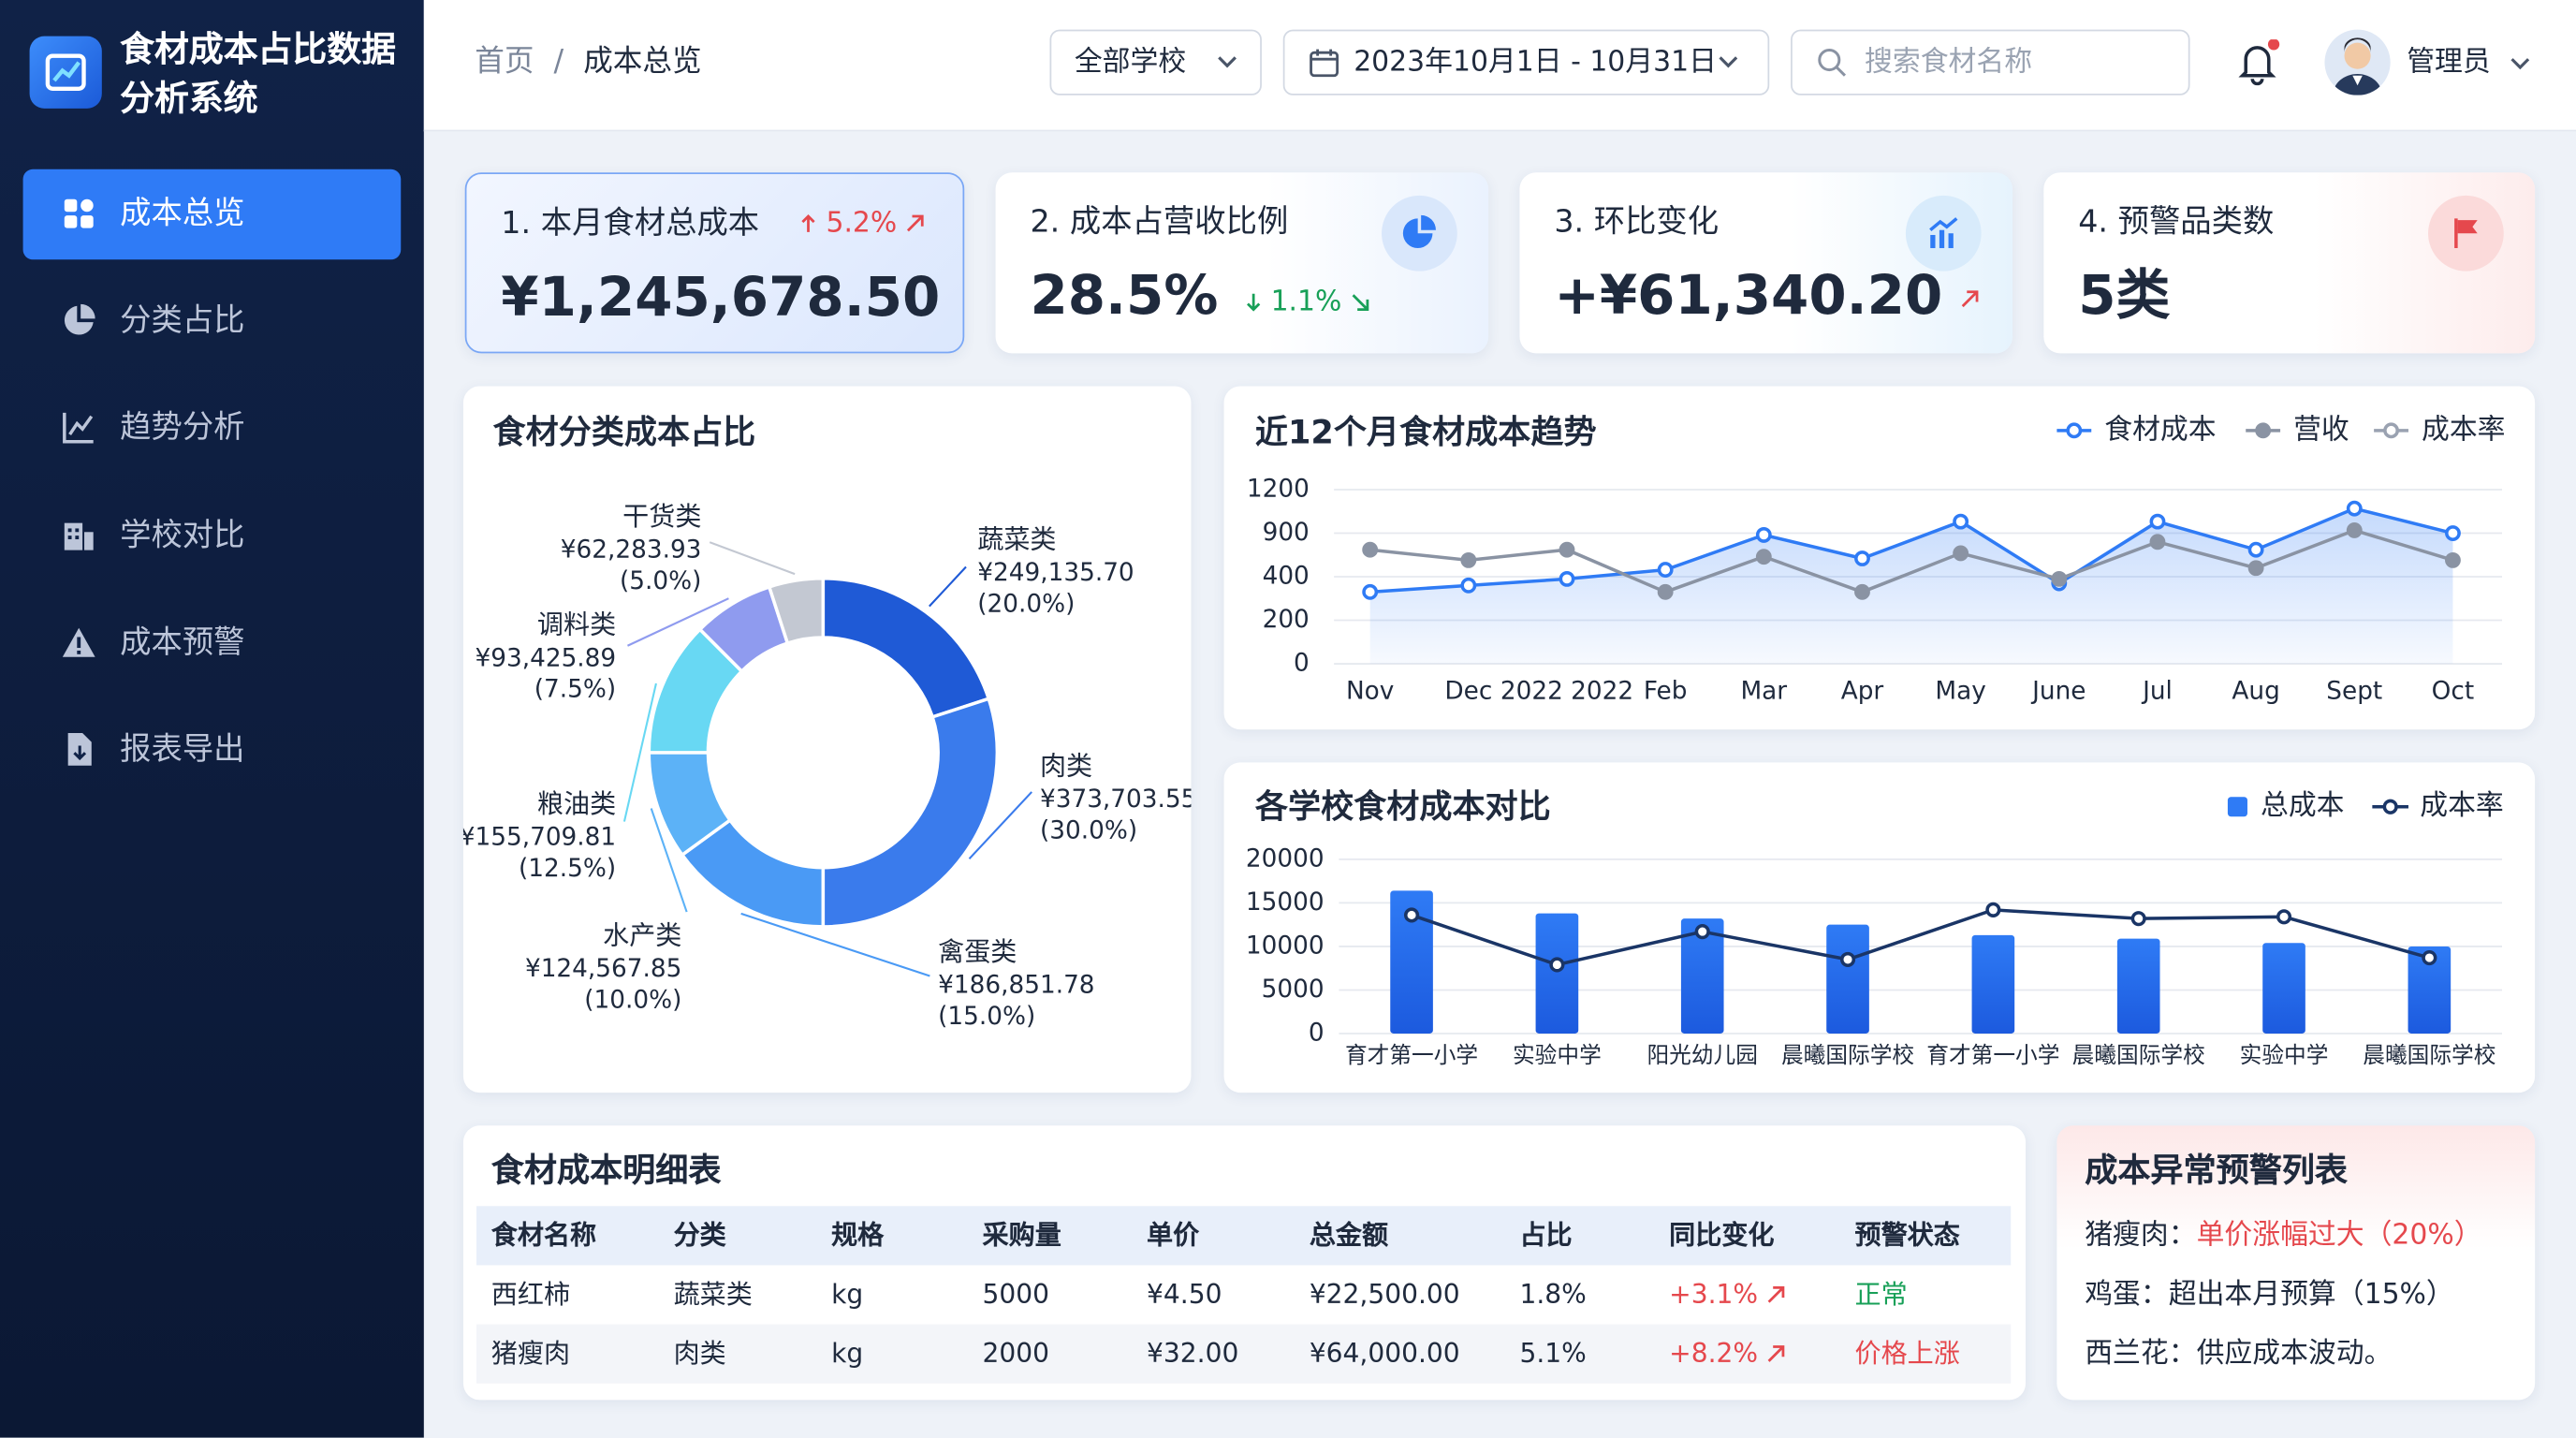 This screenshot has height=1438, width=2576. I want to click on x-tick-label: 实验中学, so click(2284, 1055).